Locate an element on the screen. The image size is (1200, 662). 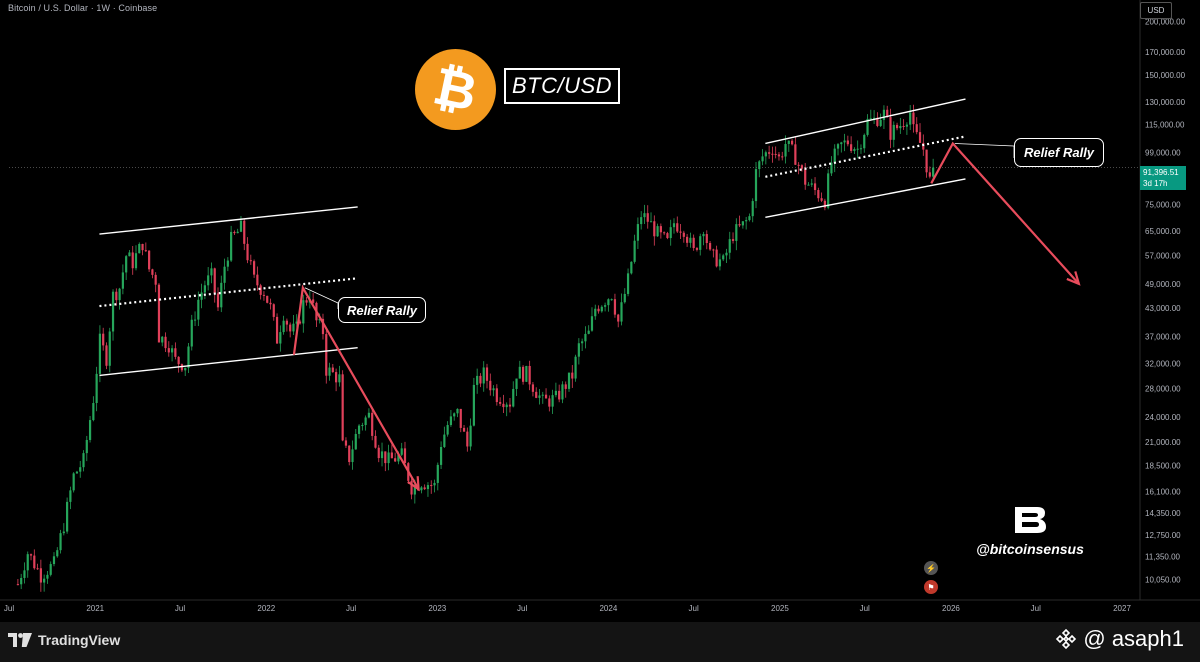
channel-2-mid-line is located at coordinates (865, 156).